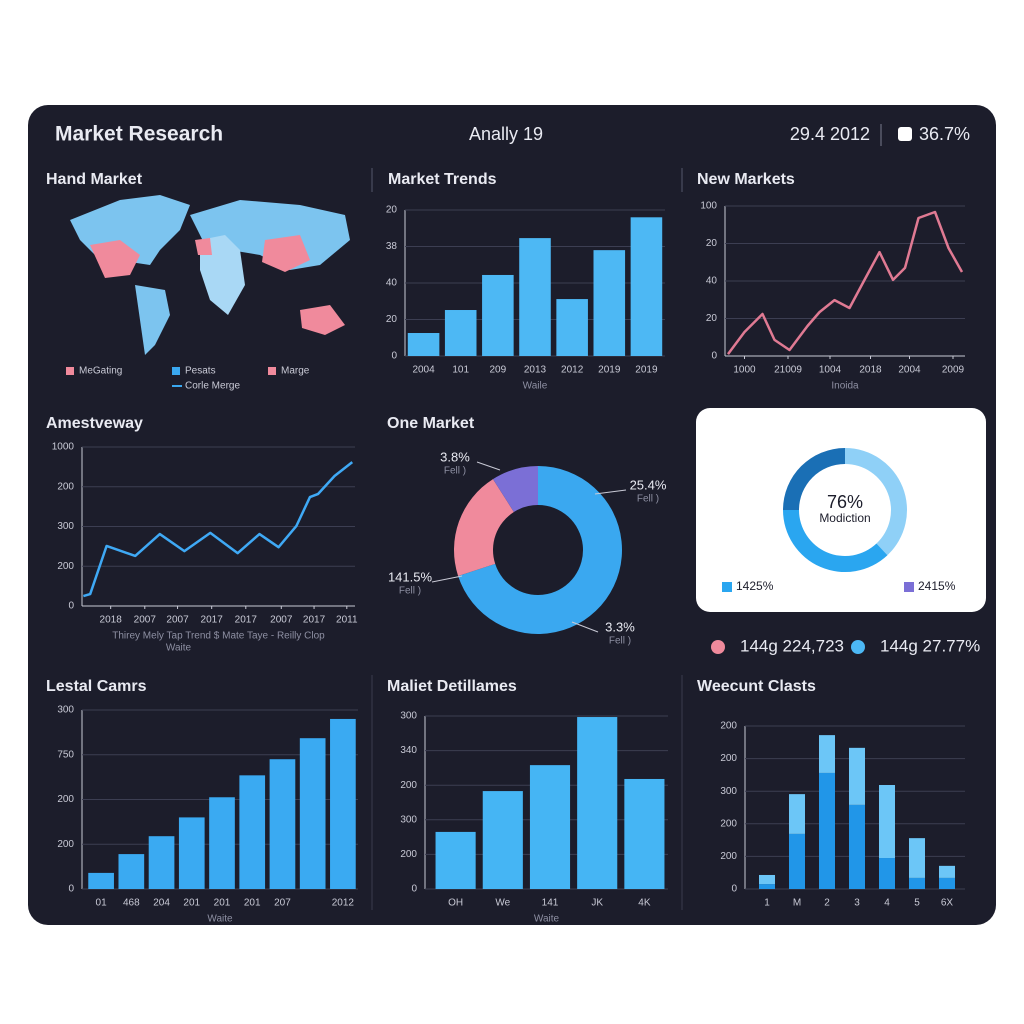 Image resolution: width=1024 pixels, height=1024 pixels. I want to click on legend-label: Pesats, so click(200, 371).